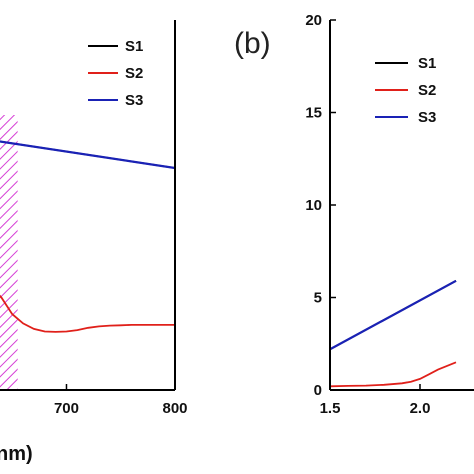 This screenshot has width=474, height=474. What do you see at coordinates (313, 205) in the screenshot?
I see `panel-b-y-tick-label: 10` at bounding box center [313, 205].